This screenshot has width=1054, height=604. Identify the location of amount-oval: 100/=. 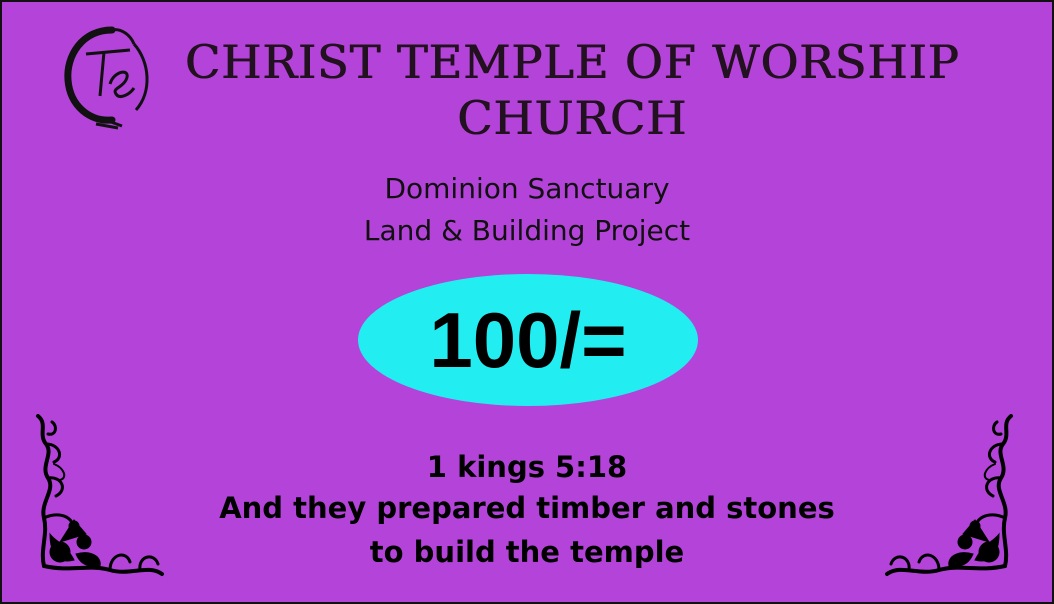
(528, 340).